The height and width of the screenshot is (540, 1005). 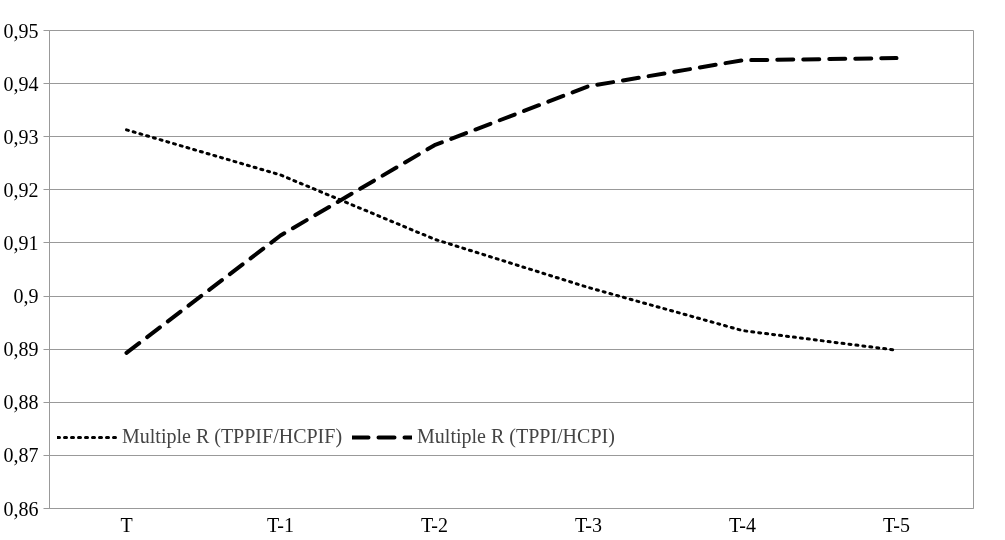 I want to click on y-tick-label: 0,86, so click(x=21, y=508).